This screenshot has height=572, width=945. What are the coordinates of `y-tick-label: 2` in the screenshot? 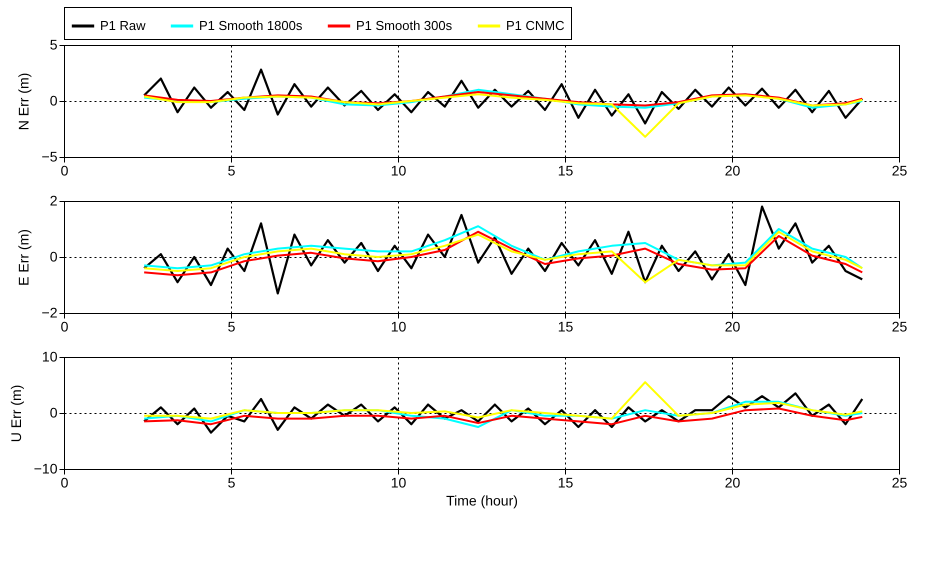 It's located at (54, 200).